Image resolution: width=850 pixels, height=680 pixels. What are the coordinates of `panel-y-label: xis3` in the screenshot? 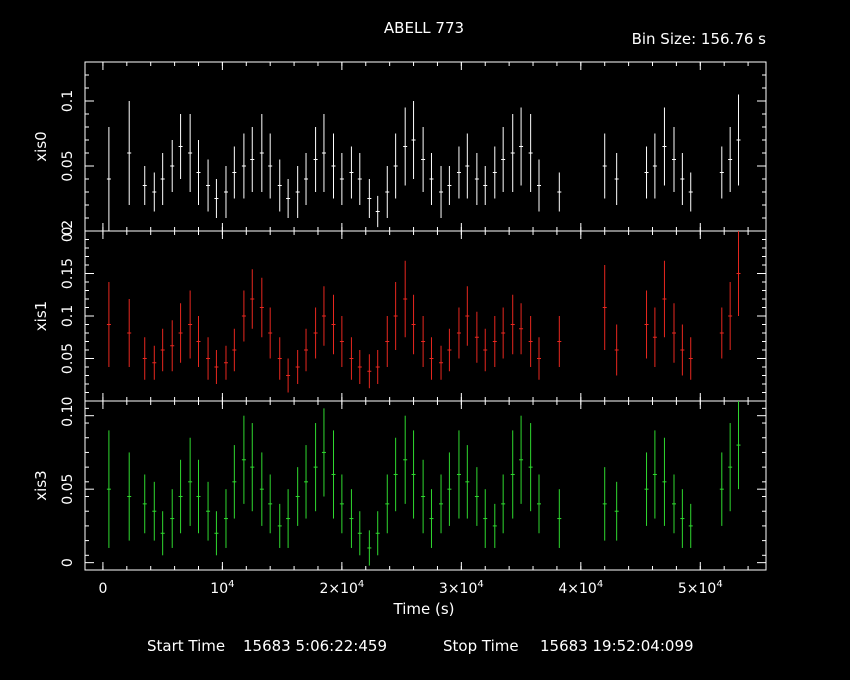 It's located at (41, 485).